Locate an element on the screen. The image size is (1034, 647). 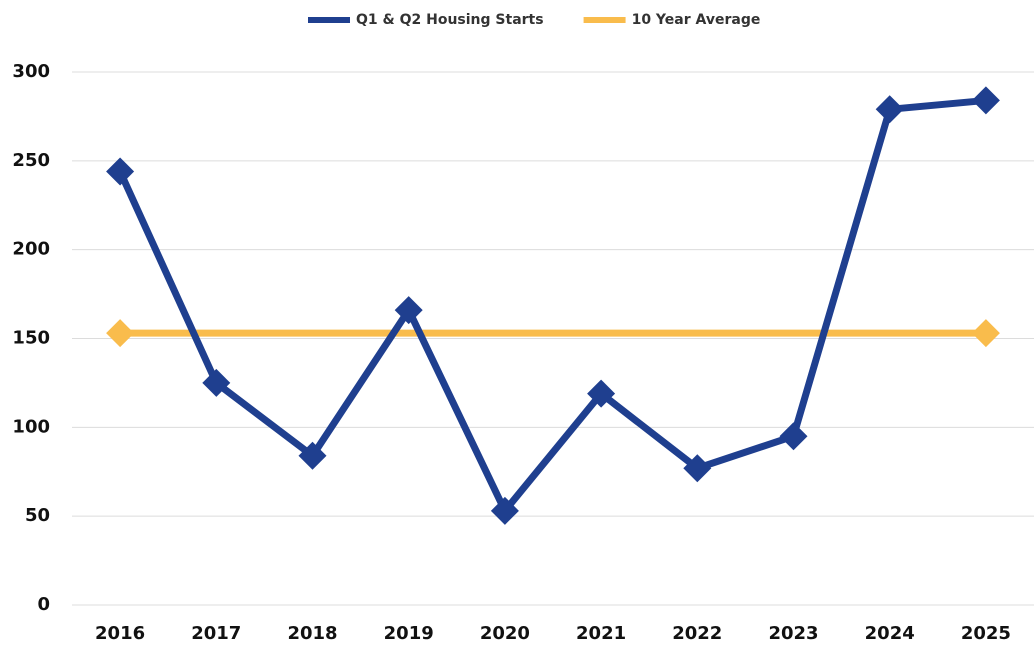
x-tick-label: 2024 is located at coordinates (890, 633).